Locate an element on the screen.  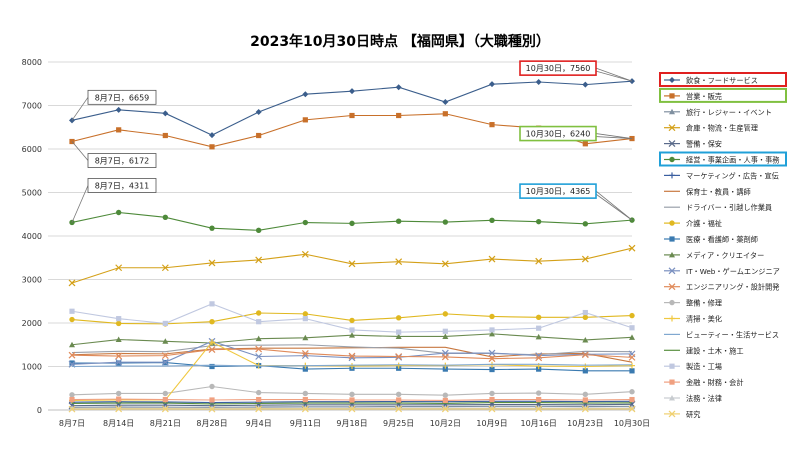
legend-label: 清掃・美化 is located at coordinates (704, 319).